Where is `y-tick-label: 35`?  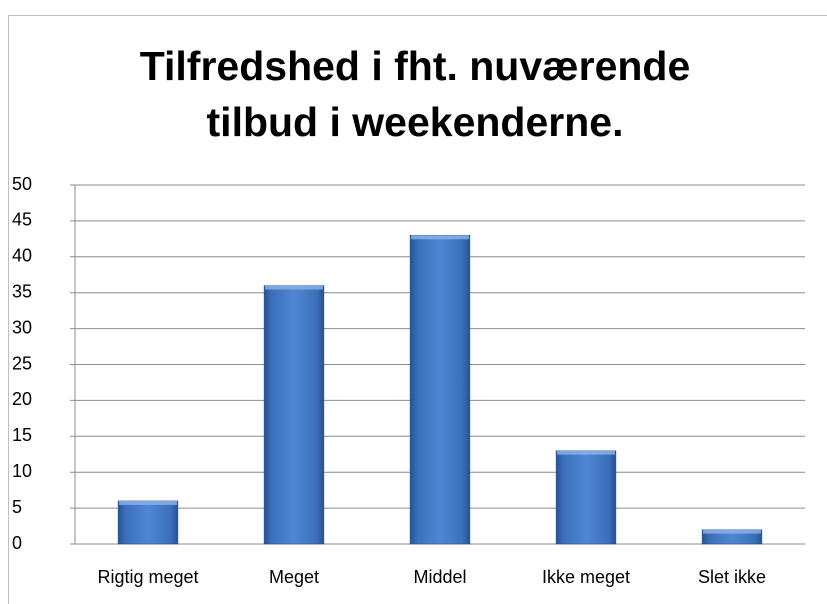
y-tick-label: 35 is located at coordinates (22, 291).